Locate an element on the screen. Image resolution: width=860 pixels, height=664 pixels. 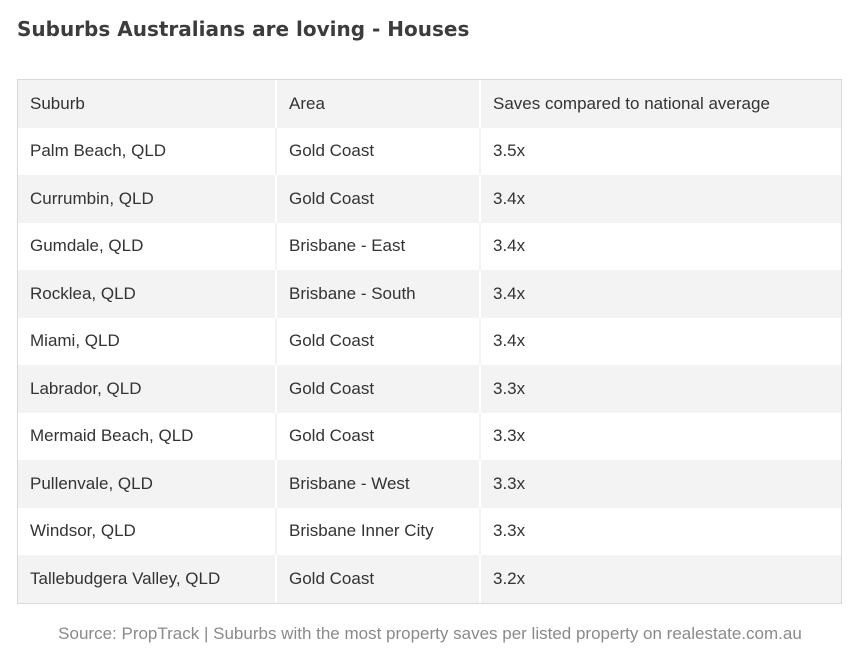
table-row: Miami, QLD Gold Coast 3.4x is located at coordinates (429, 341).